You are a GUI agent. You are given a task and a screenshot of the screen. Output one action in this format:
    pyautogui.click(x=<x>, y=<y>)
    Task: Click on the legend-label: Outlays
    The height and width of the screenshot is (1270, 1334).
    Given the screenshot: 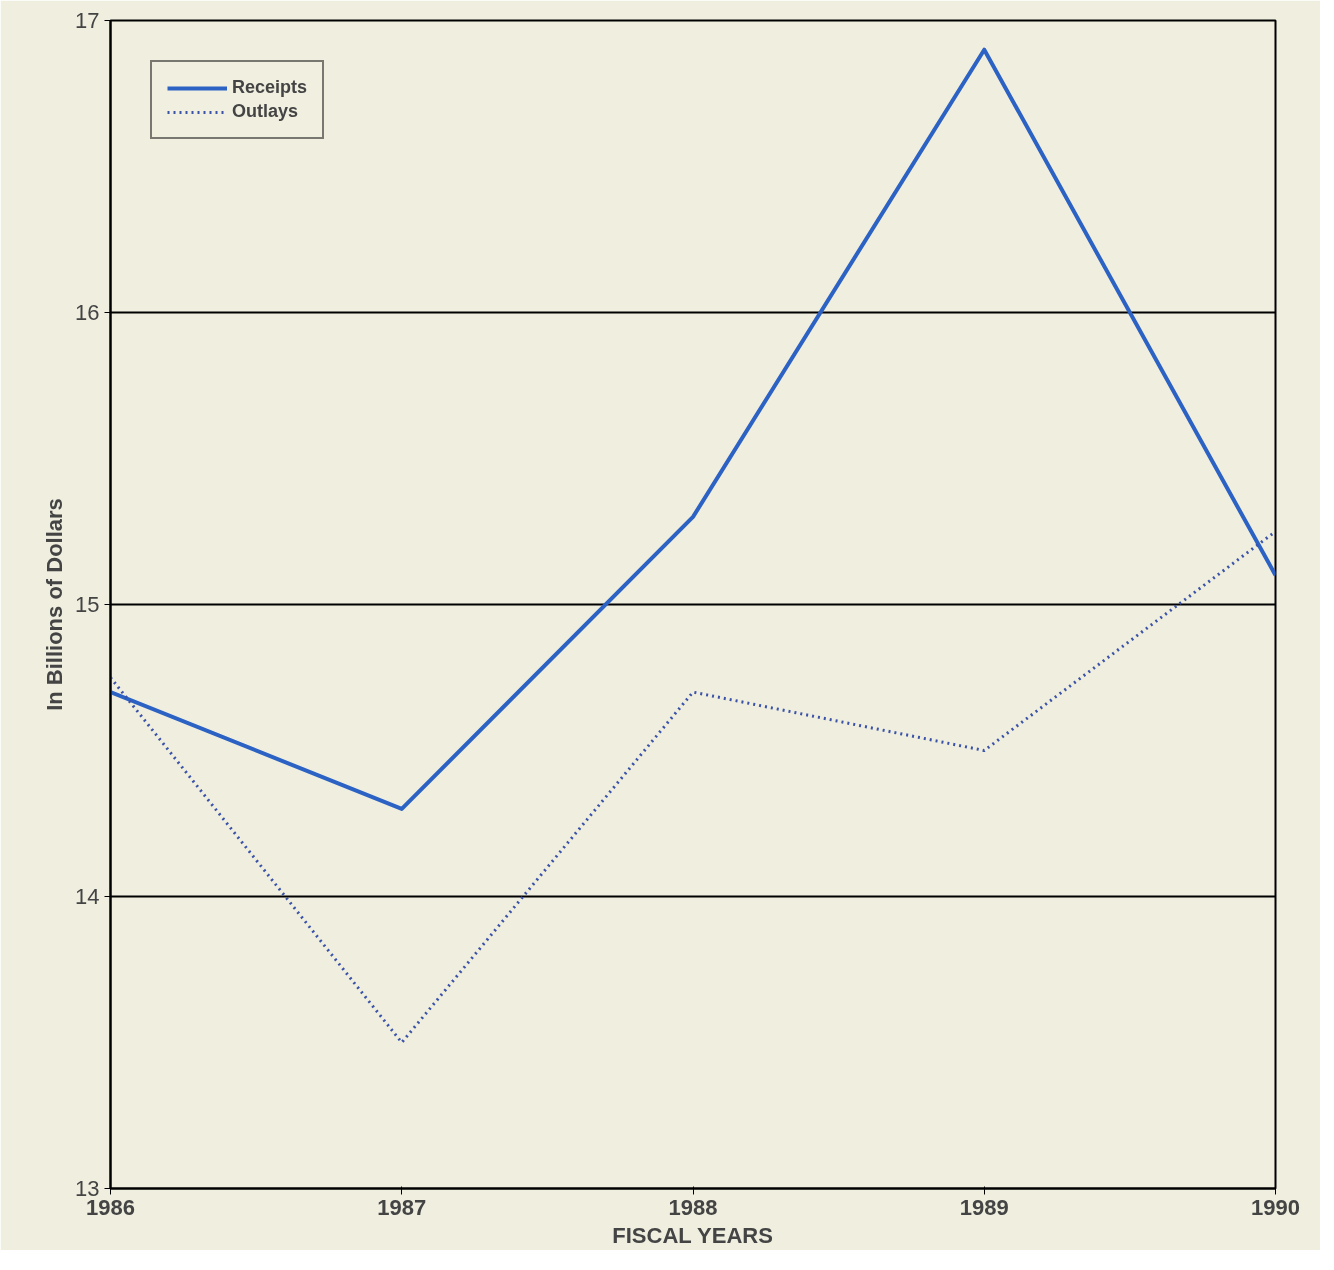 What is the action you would take?
    pyautogui.click(x=265, y=111)
    